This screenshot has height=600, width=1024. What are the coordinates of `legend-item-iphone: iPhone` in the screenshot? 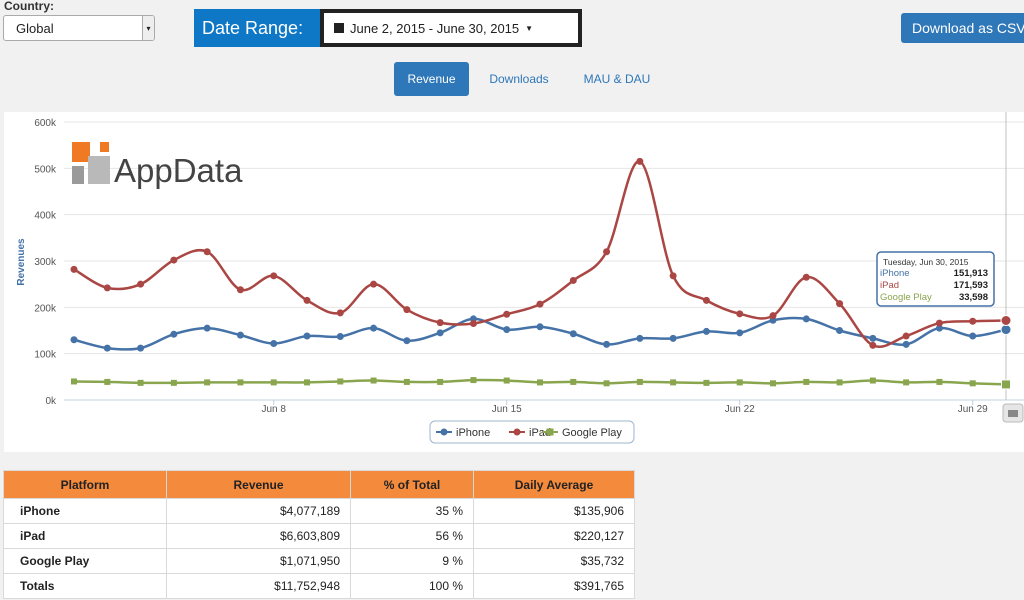 It's located at (463, 433).